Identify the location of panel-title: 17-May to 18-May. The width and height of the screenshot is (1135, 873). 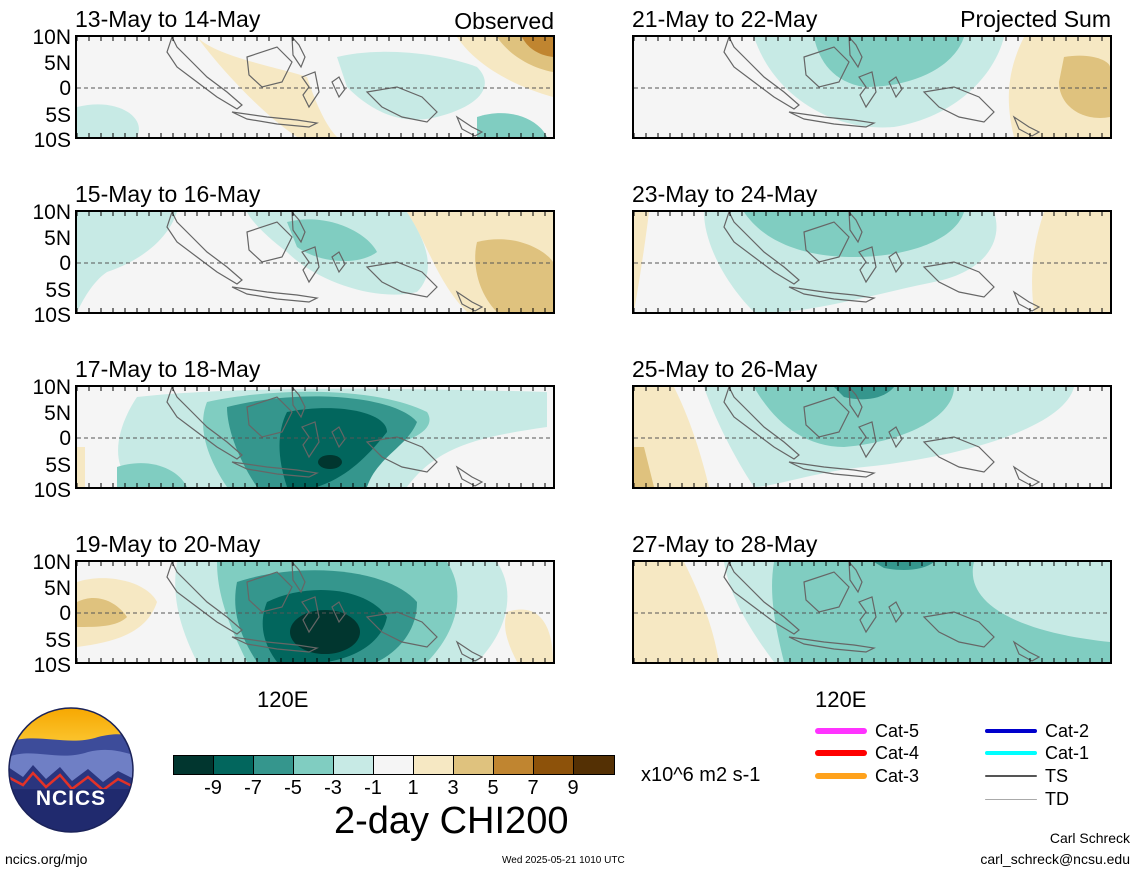
(168, 369).